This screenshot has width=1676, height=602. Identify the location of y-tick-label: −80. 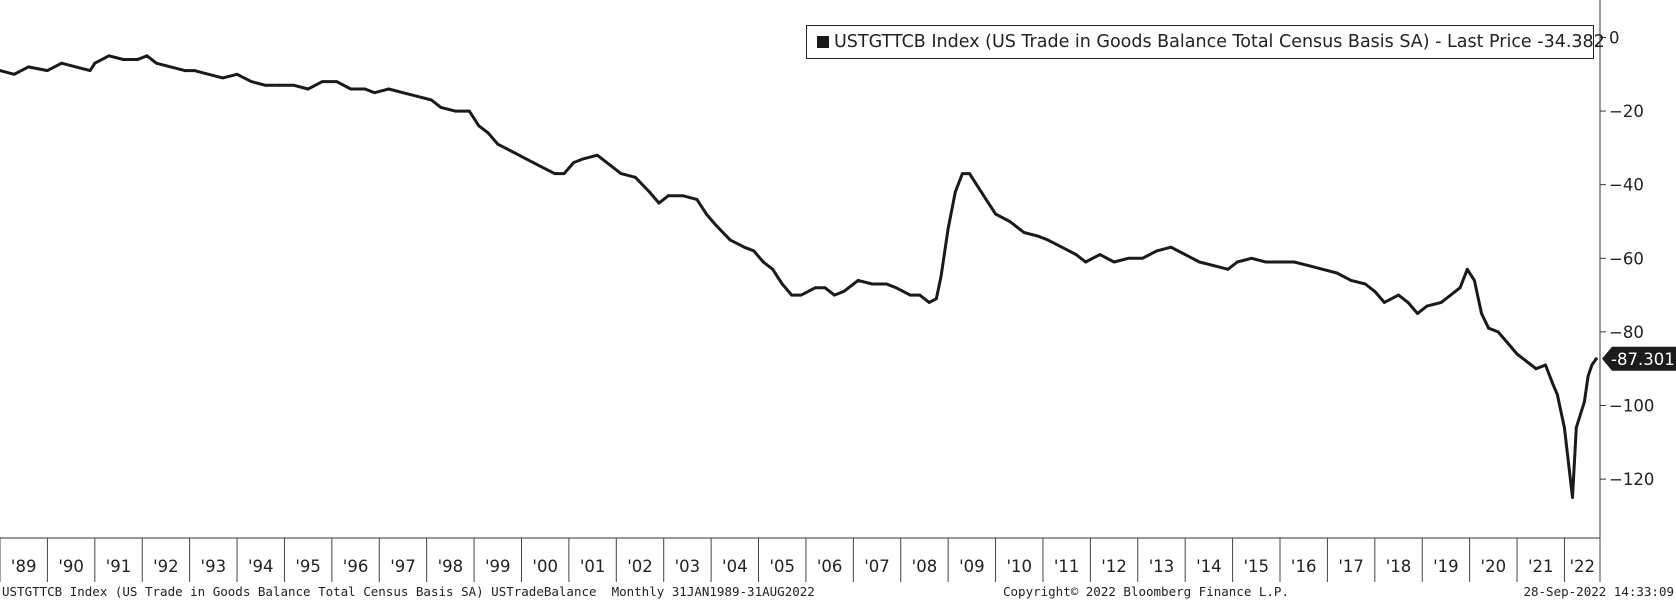
(1626, 332).